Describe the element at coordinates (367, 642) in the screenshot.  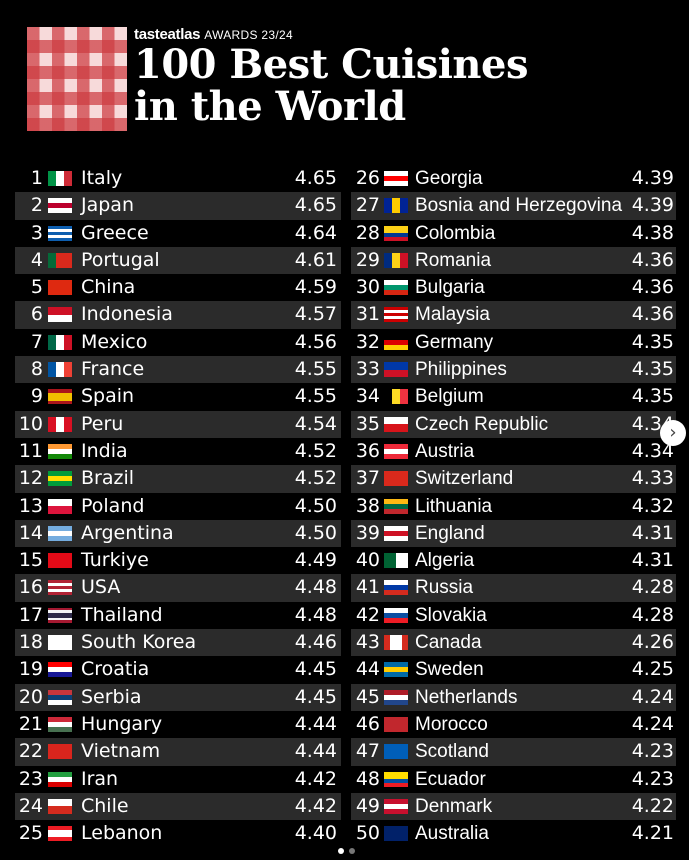
I see `rank-number: 43` at that location.